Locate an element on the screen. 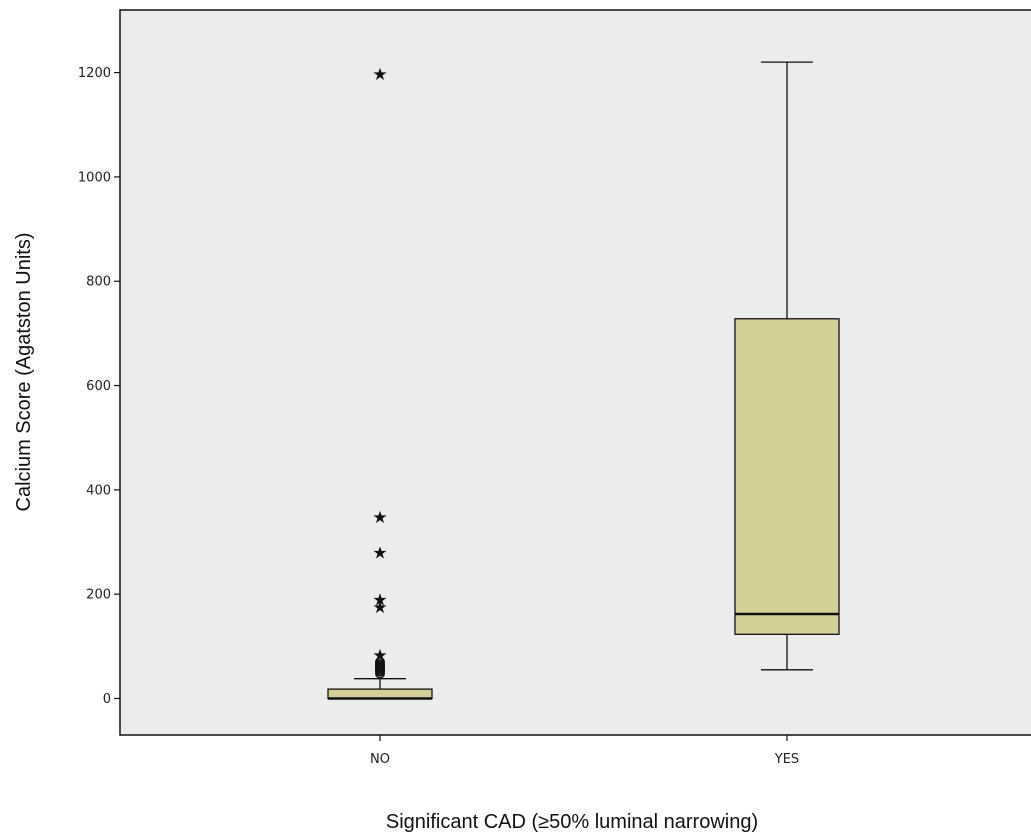 The image size is (1031, 836). y-axis: 0 200 400 600 800 1000 1200 is located at coordinates (99, 386).